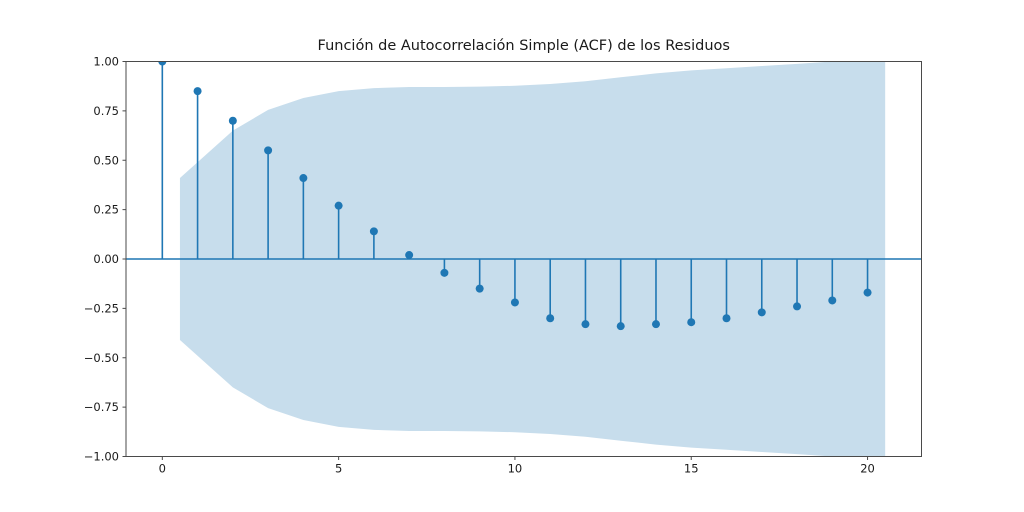 The image size is (1024, 512). Describe the element at coordinates (106, 62) in the screenshot. I see `y-tick-label-1.00: 1.00` at that location.